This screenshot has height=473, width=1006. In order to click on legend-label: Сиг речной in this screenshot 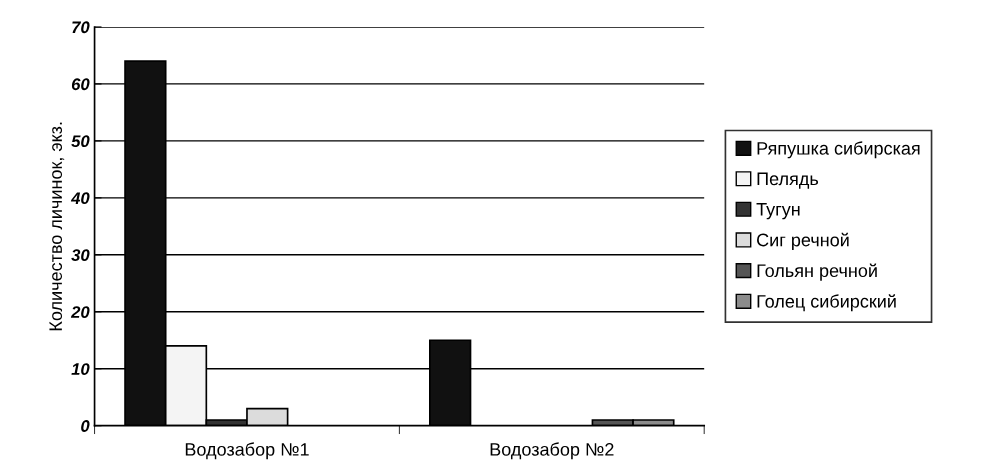, I will do `click(803, 241)`.